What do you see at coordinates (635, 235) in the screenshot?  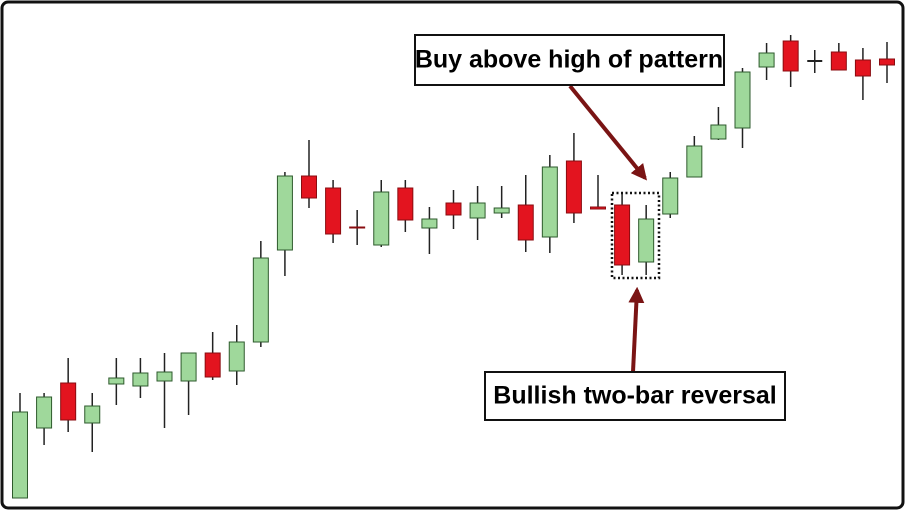 I see `pattern-box` at bounding box center [635, 235].